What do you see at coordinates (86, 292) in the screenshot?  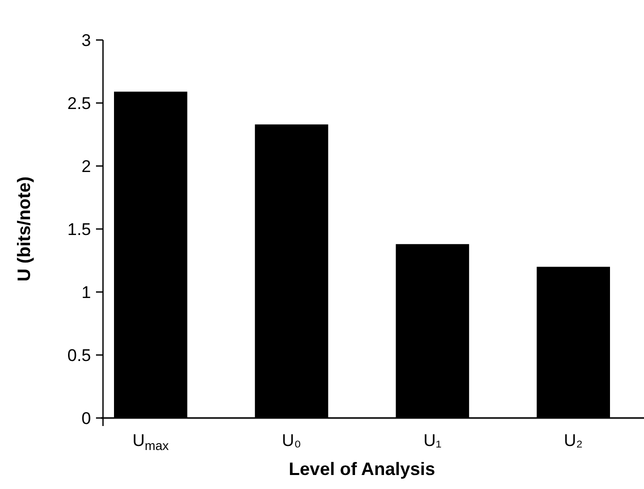 I see `y-tick-label: 1` at bounding box center [86, 292].